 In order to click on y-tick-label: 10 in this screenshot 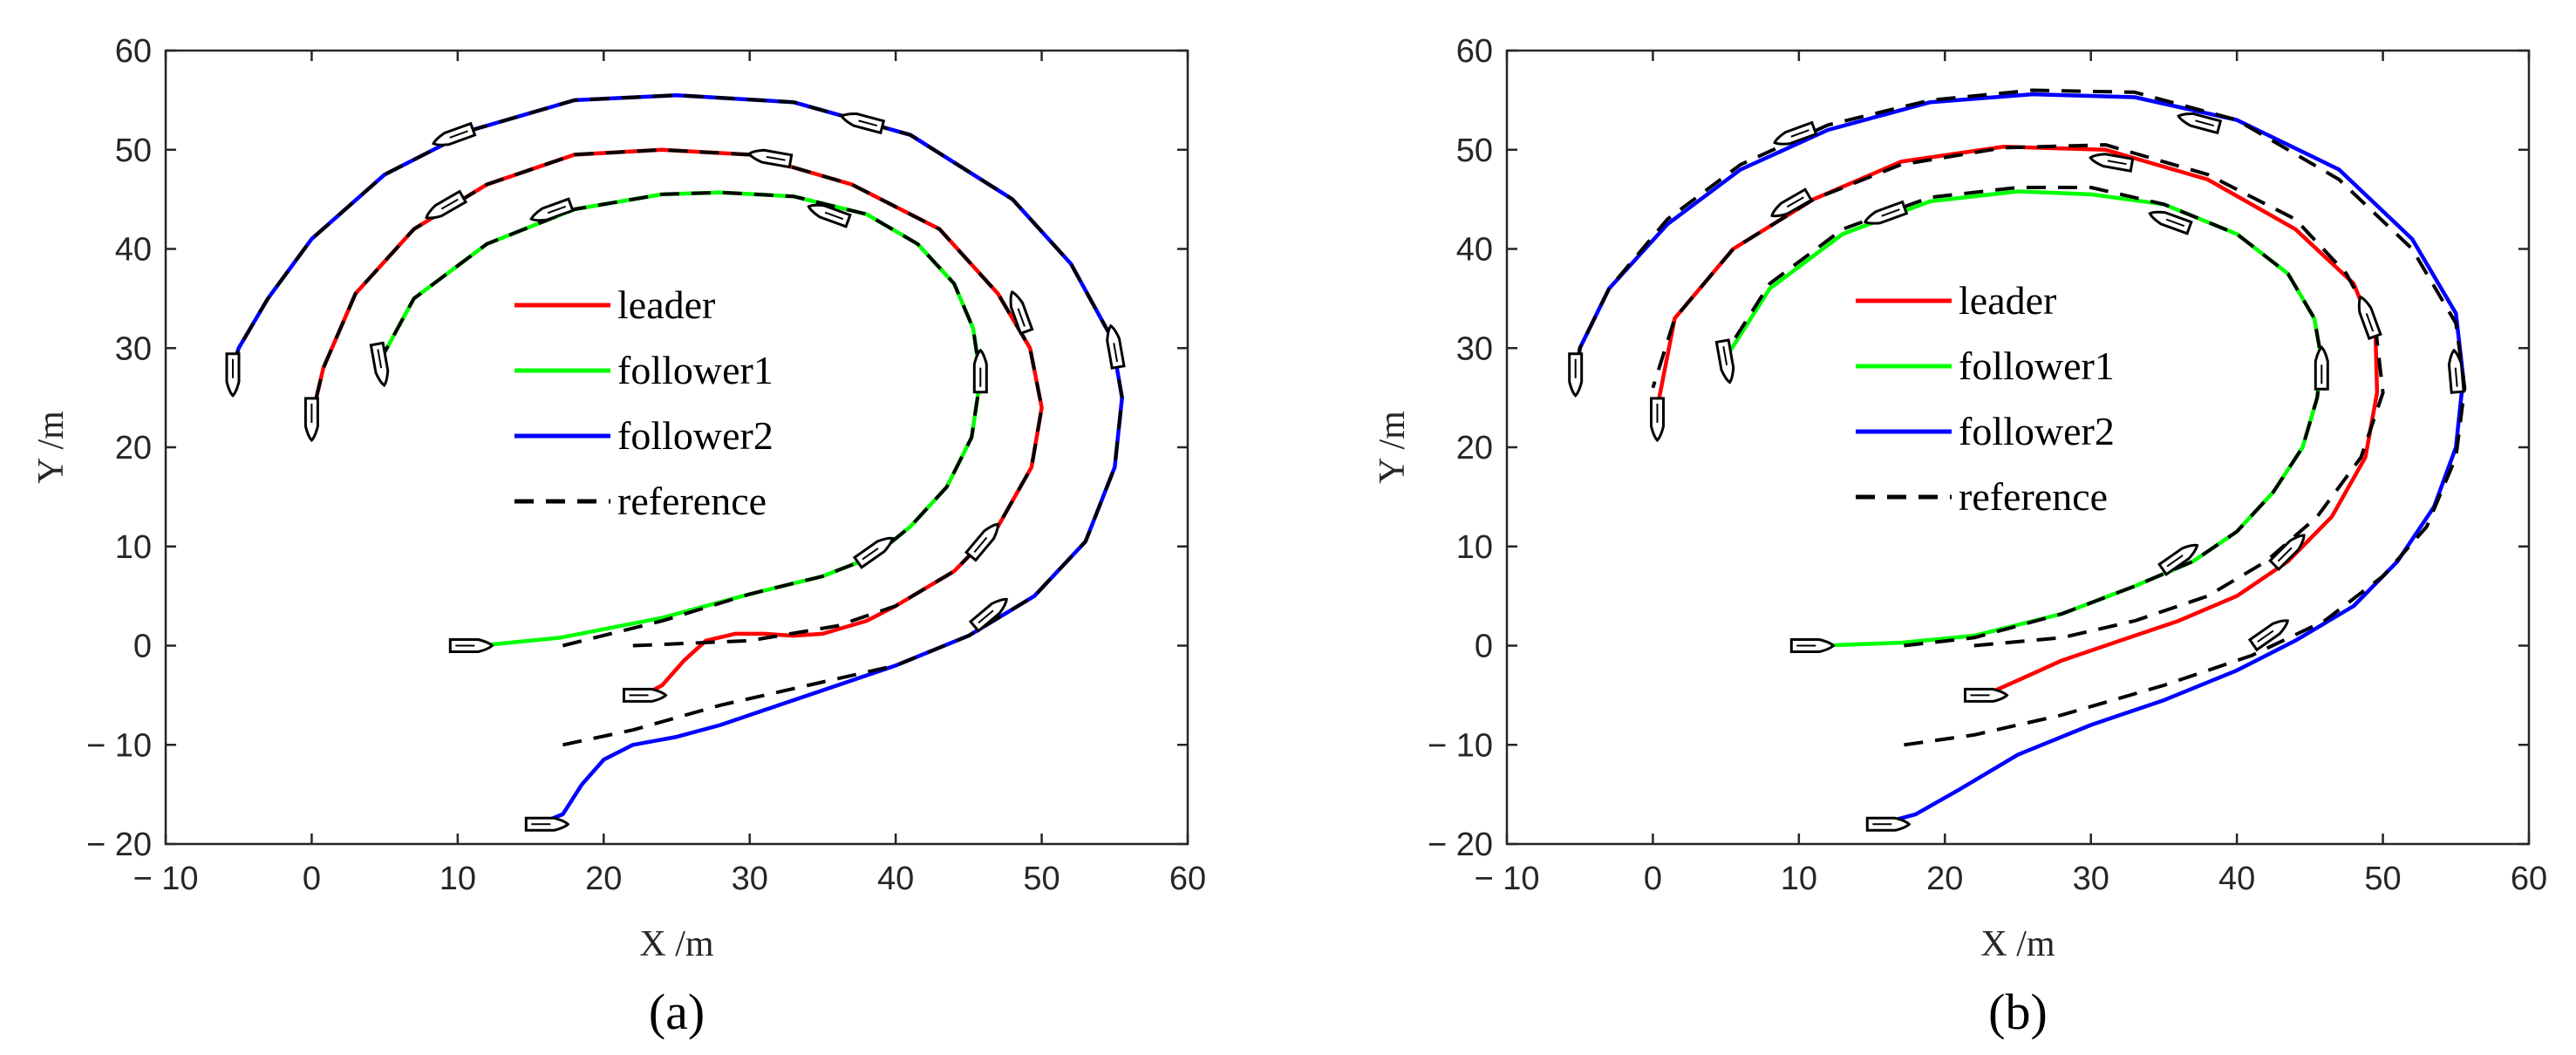, I will do `click(1474, 547)`.